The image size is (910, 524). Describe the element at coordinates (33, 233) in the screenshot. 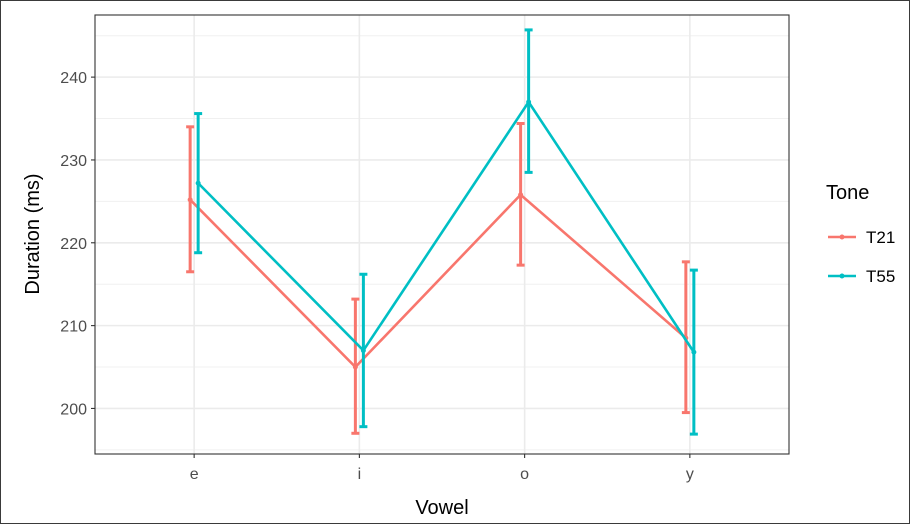

I see `y-axis-title: Duration (ms)` at that location.